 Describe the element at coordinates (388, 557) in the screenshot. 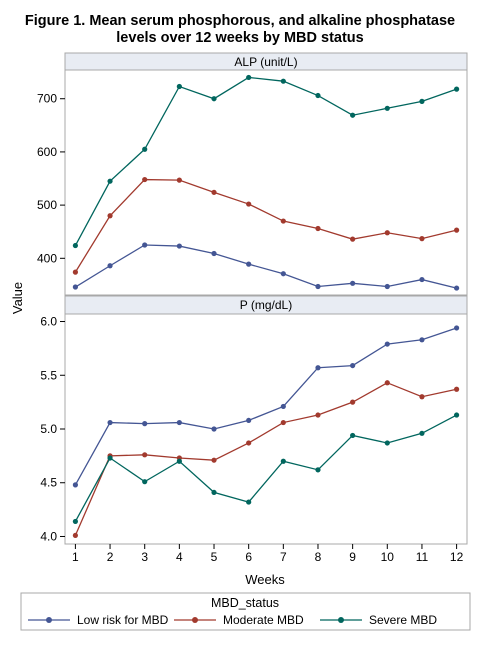

I see `x-tick-label-10: 10` at that location.